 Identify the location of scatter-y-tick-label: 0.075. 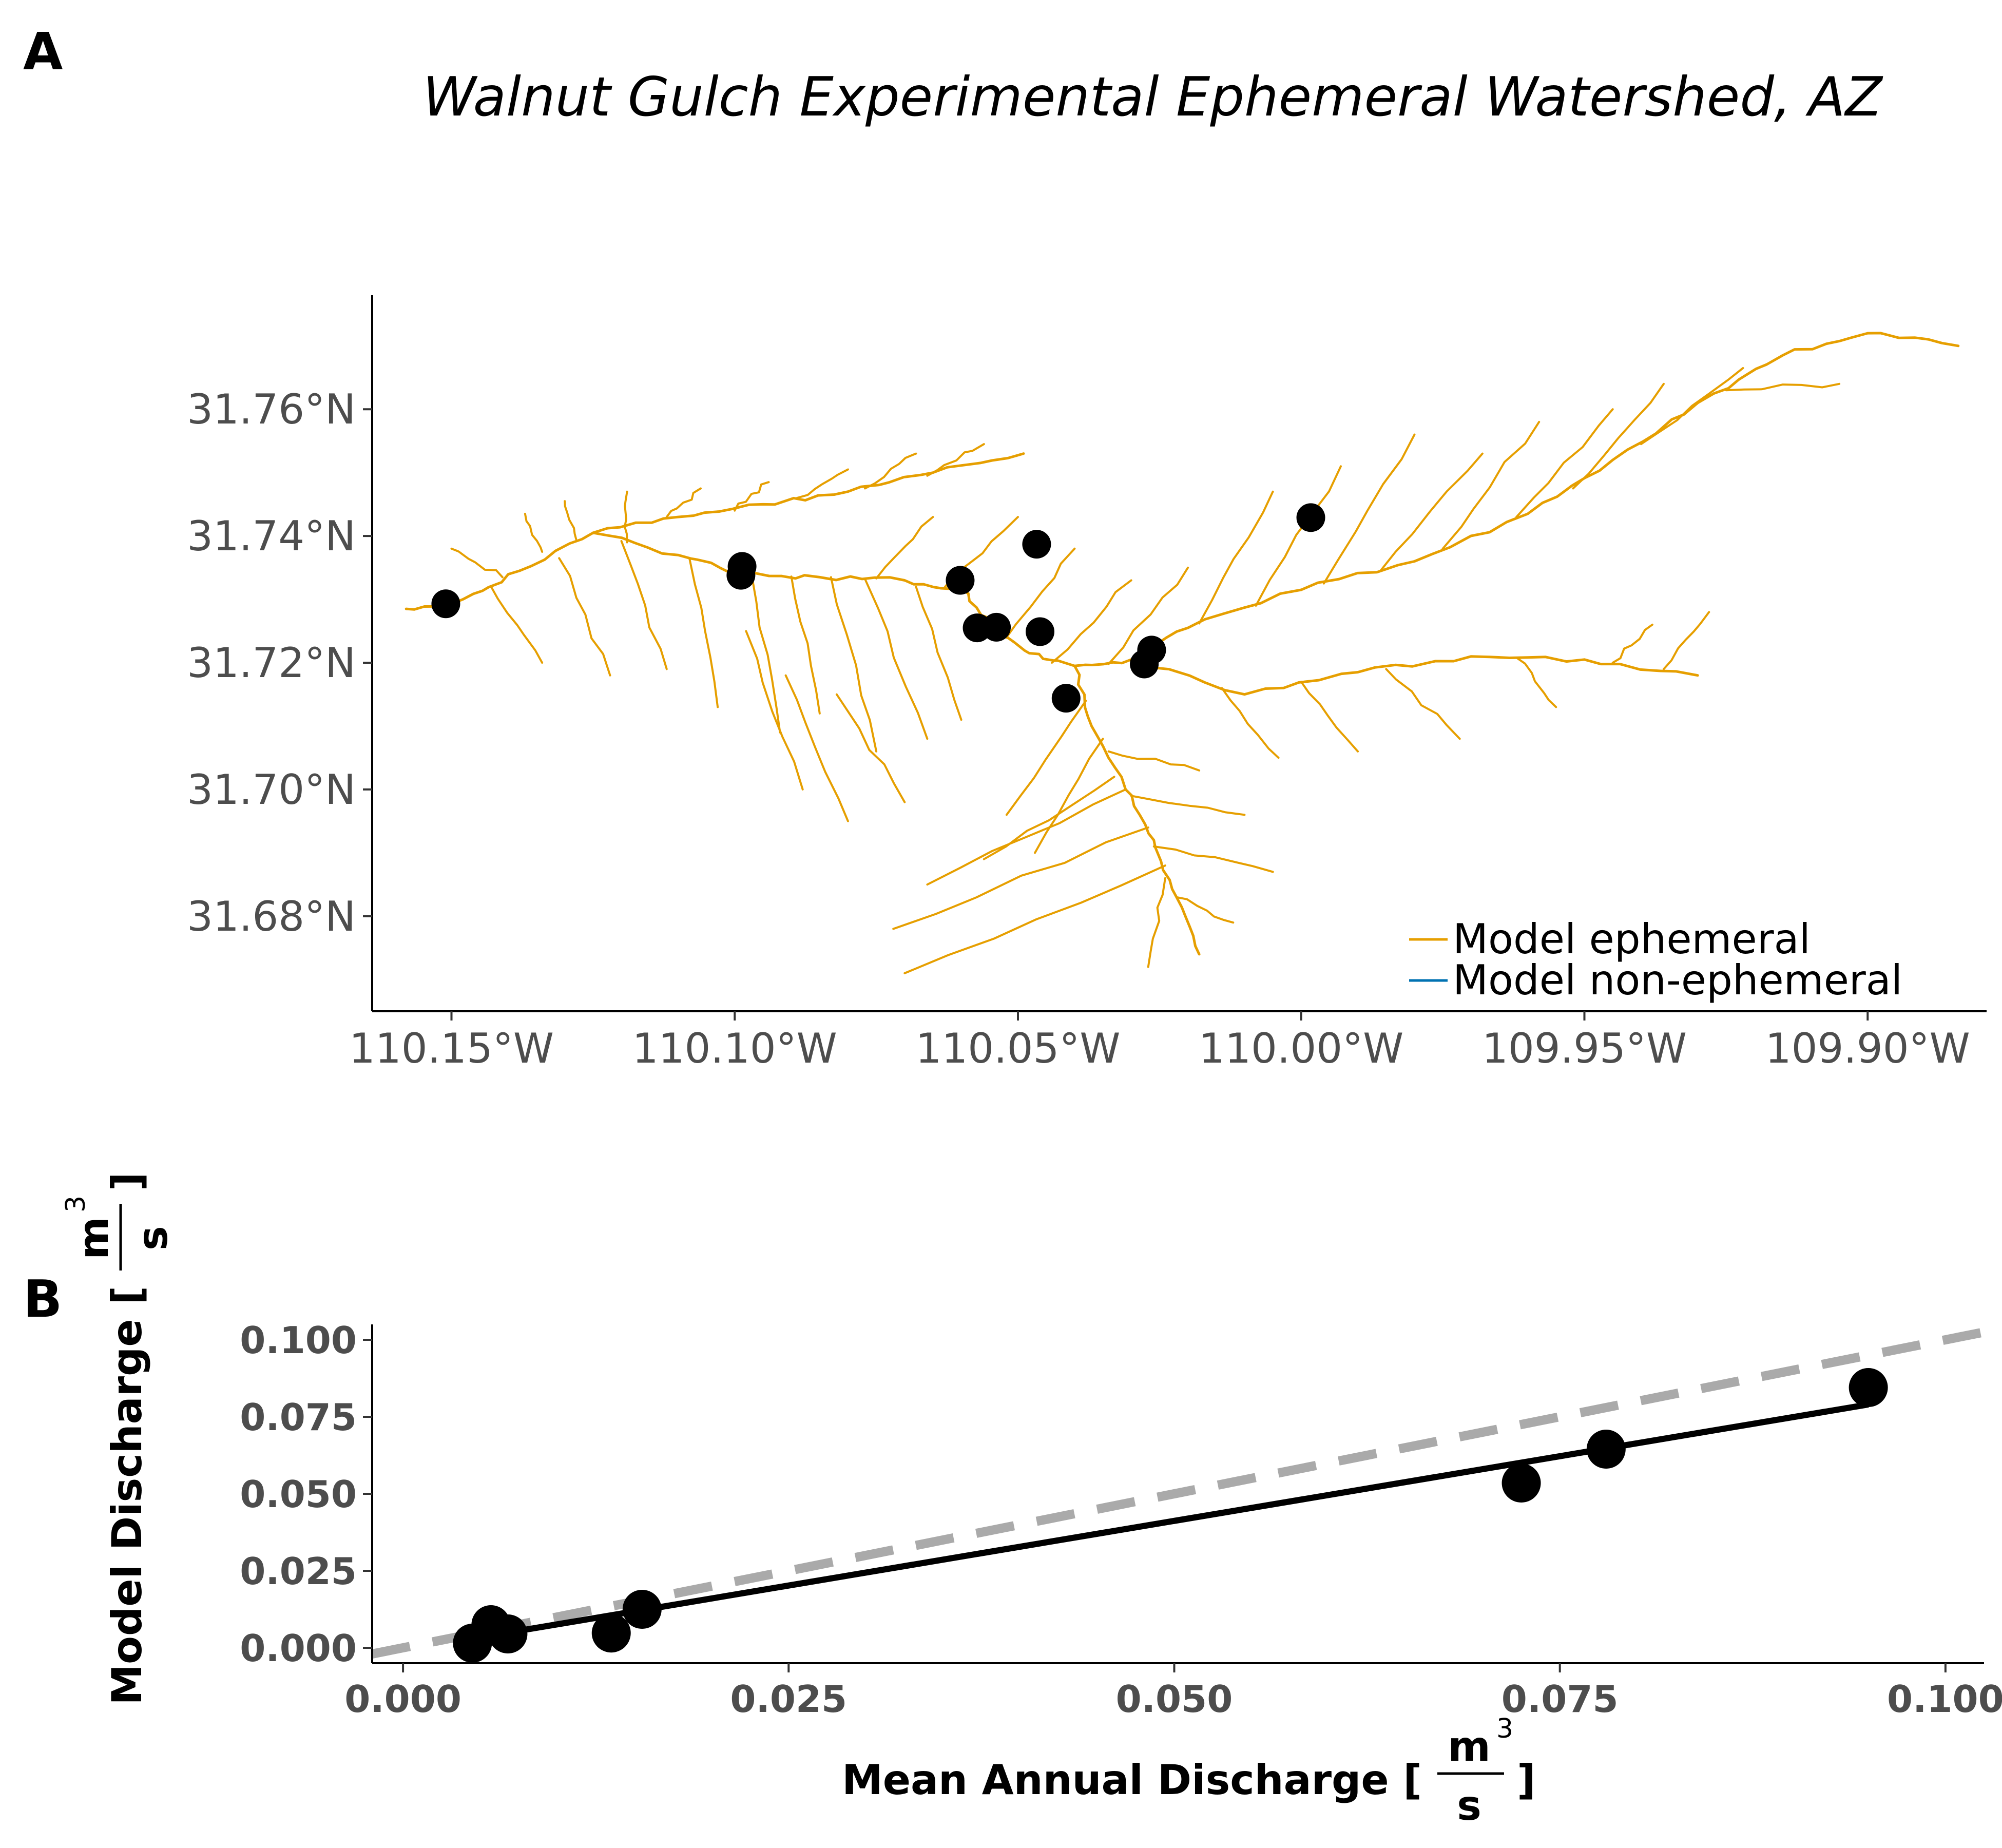
(298, 1417).